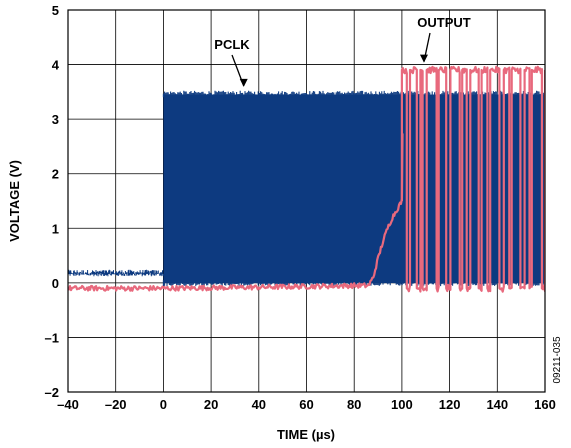 The height and width of the screenshot is (448, 571). I want to click on y-tick-labels: –2 –1 0 1 2 3 4 5, so click(52, 201).